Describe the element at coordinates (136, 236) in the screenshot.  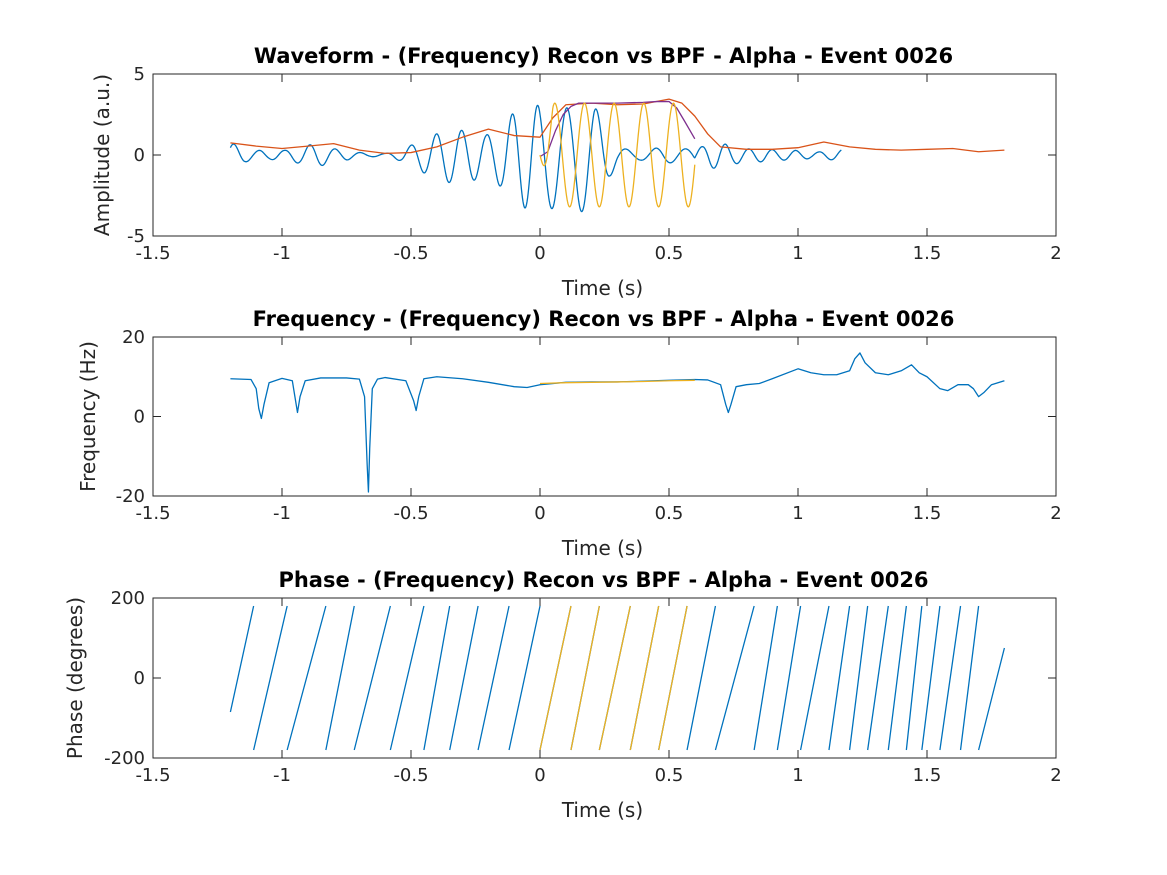
I see `y-tick-label: -5` at that location.